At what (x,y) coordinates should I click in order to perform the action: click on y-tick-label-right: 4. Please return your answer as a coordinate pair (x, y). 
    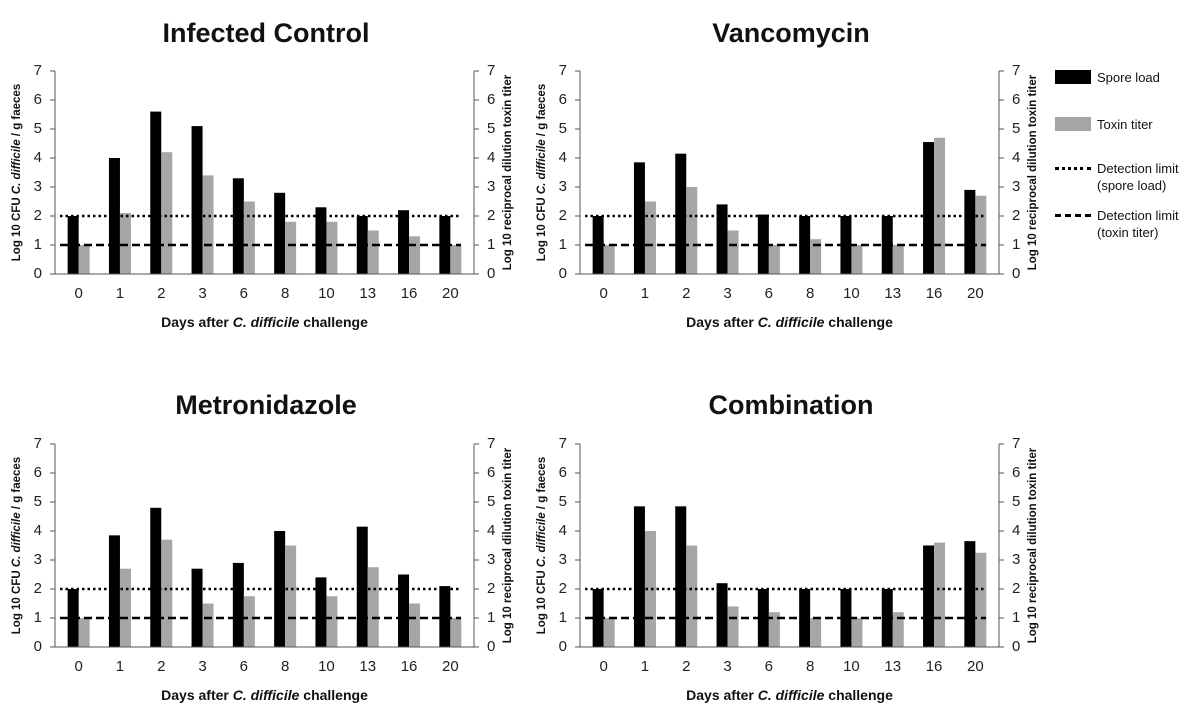
    Looking at the image, I should click on (491, 530).